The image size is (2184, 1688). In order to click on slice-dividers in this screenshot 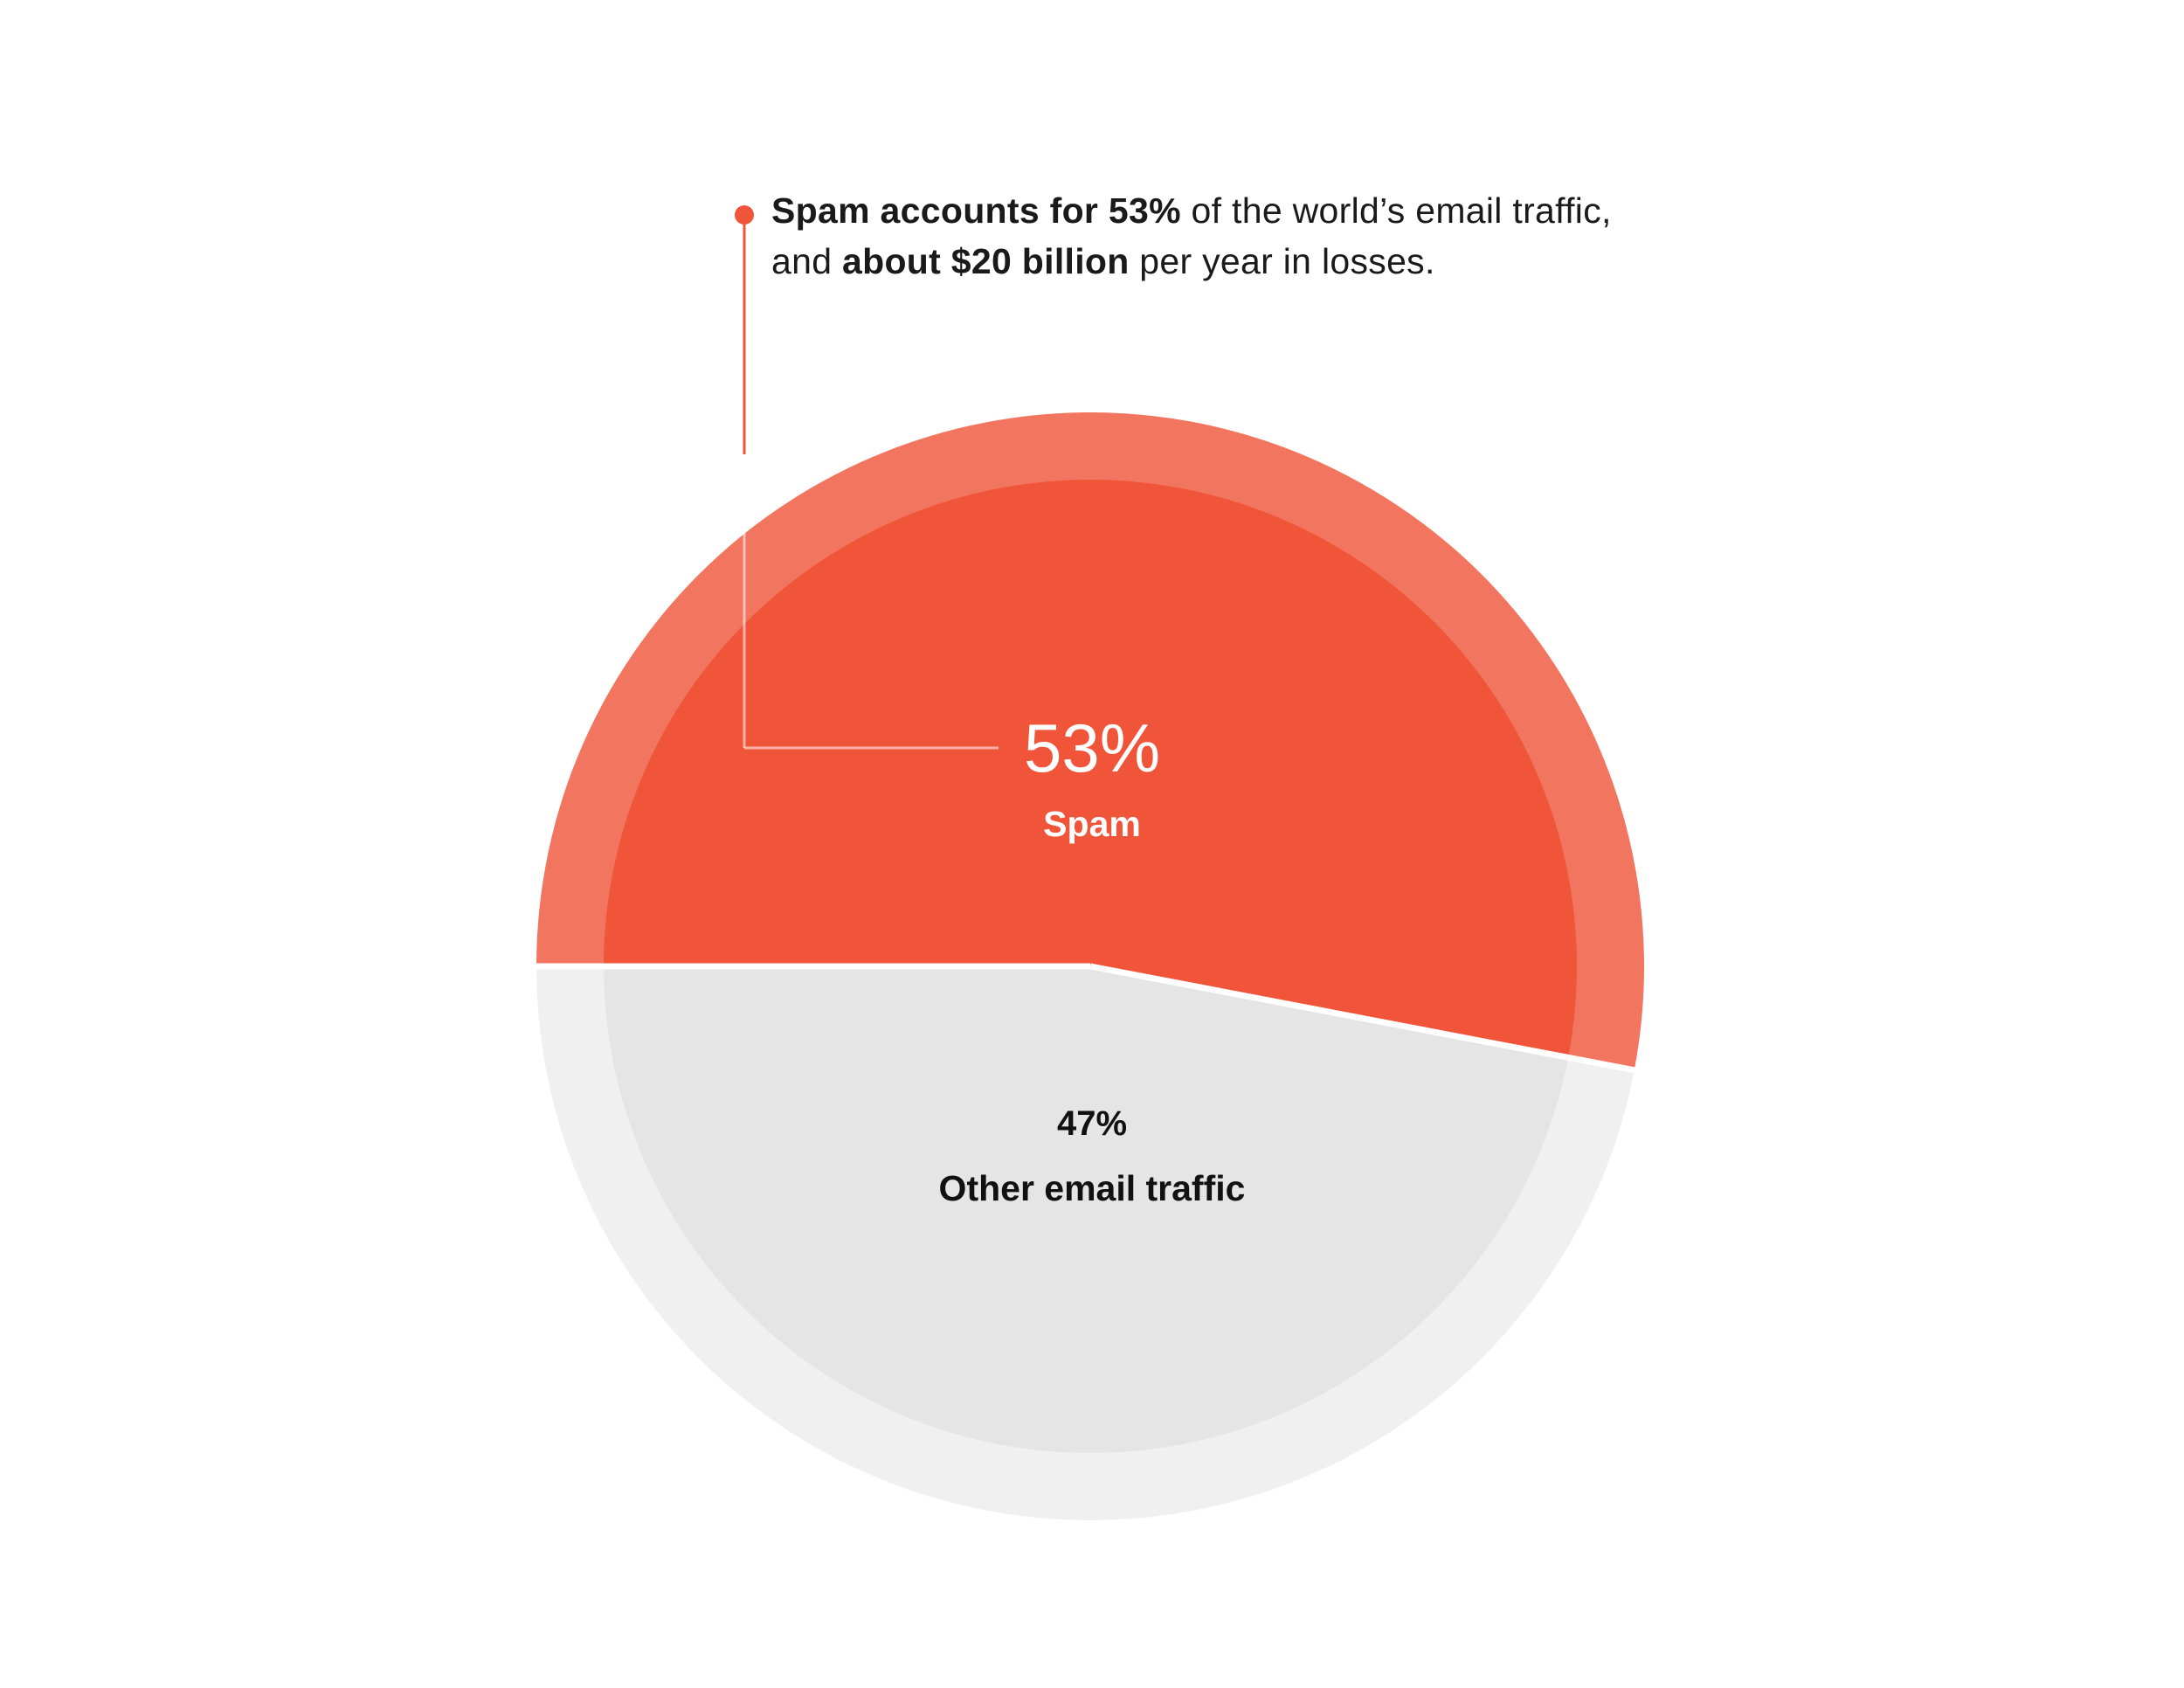, I will do `click(1086, 1018)`.